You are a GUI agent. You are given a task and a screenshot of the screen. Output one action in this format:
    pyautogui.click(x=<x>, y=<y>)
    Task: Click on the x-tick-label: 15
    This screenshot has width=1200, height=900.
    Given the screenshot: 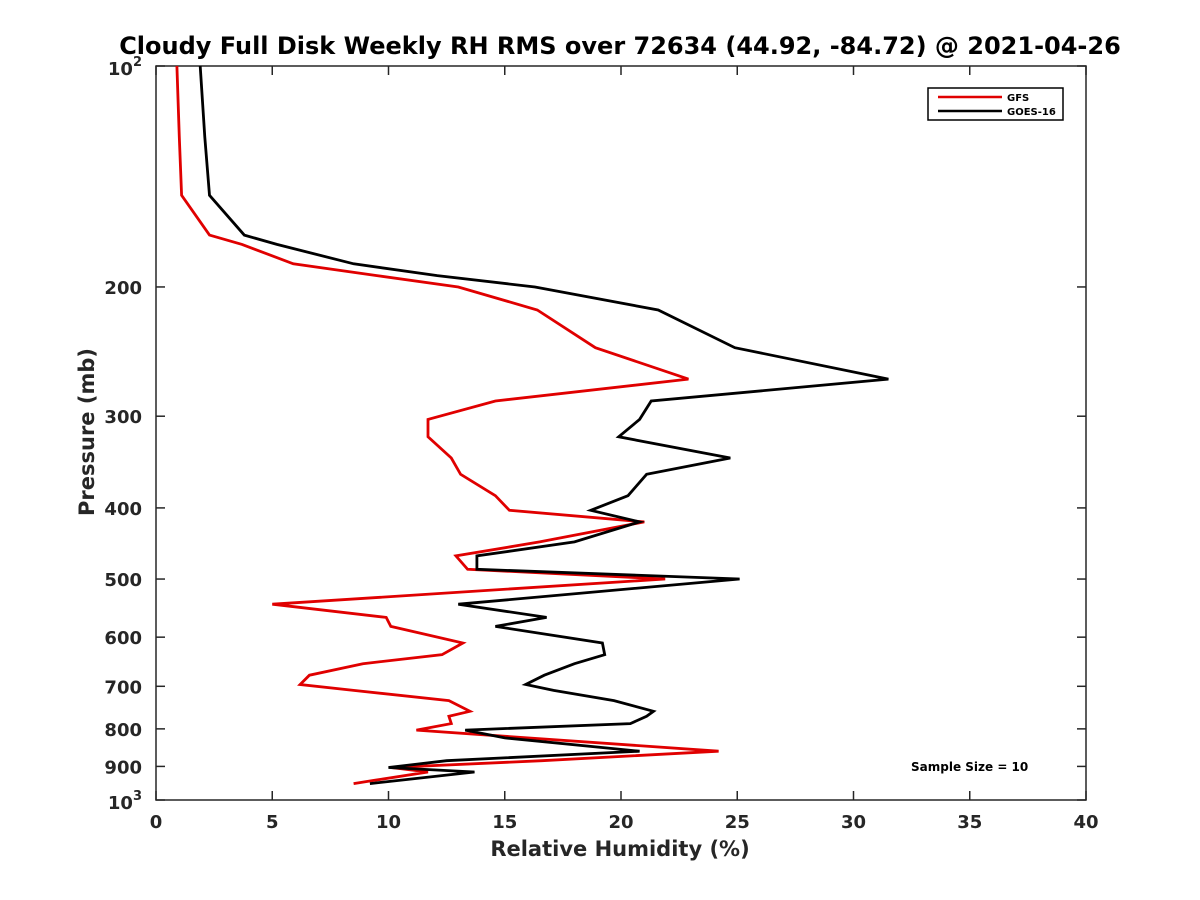 What is the action you would take?
    pyautogui.click(x=504, y=822)
    